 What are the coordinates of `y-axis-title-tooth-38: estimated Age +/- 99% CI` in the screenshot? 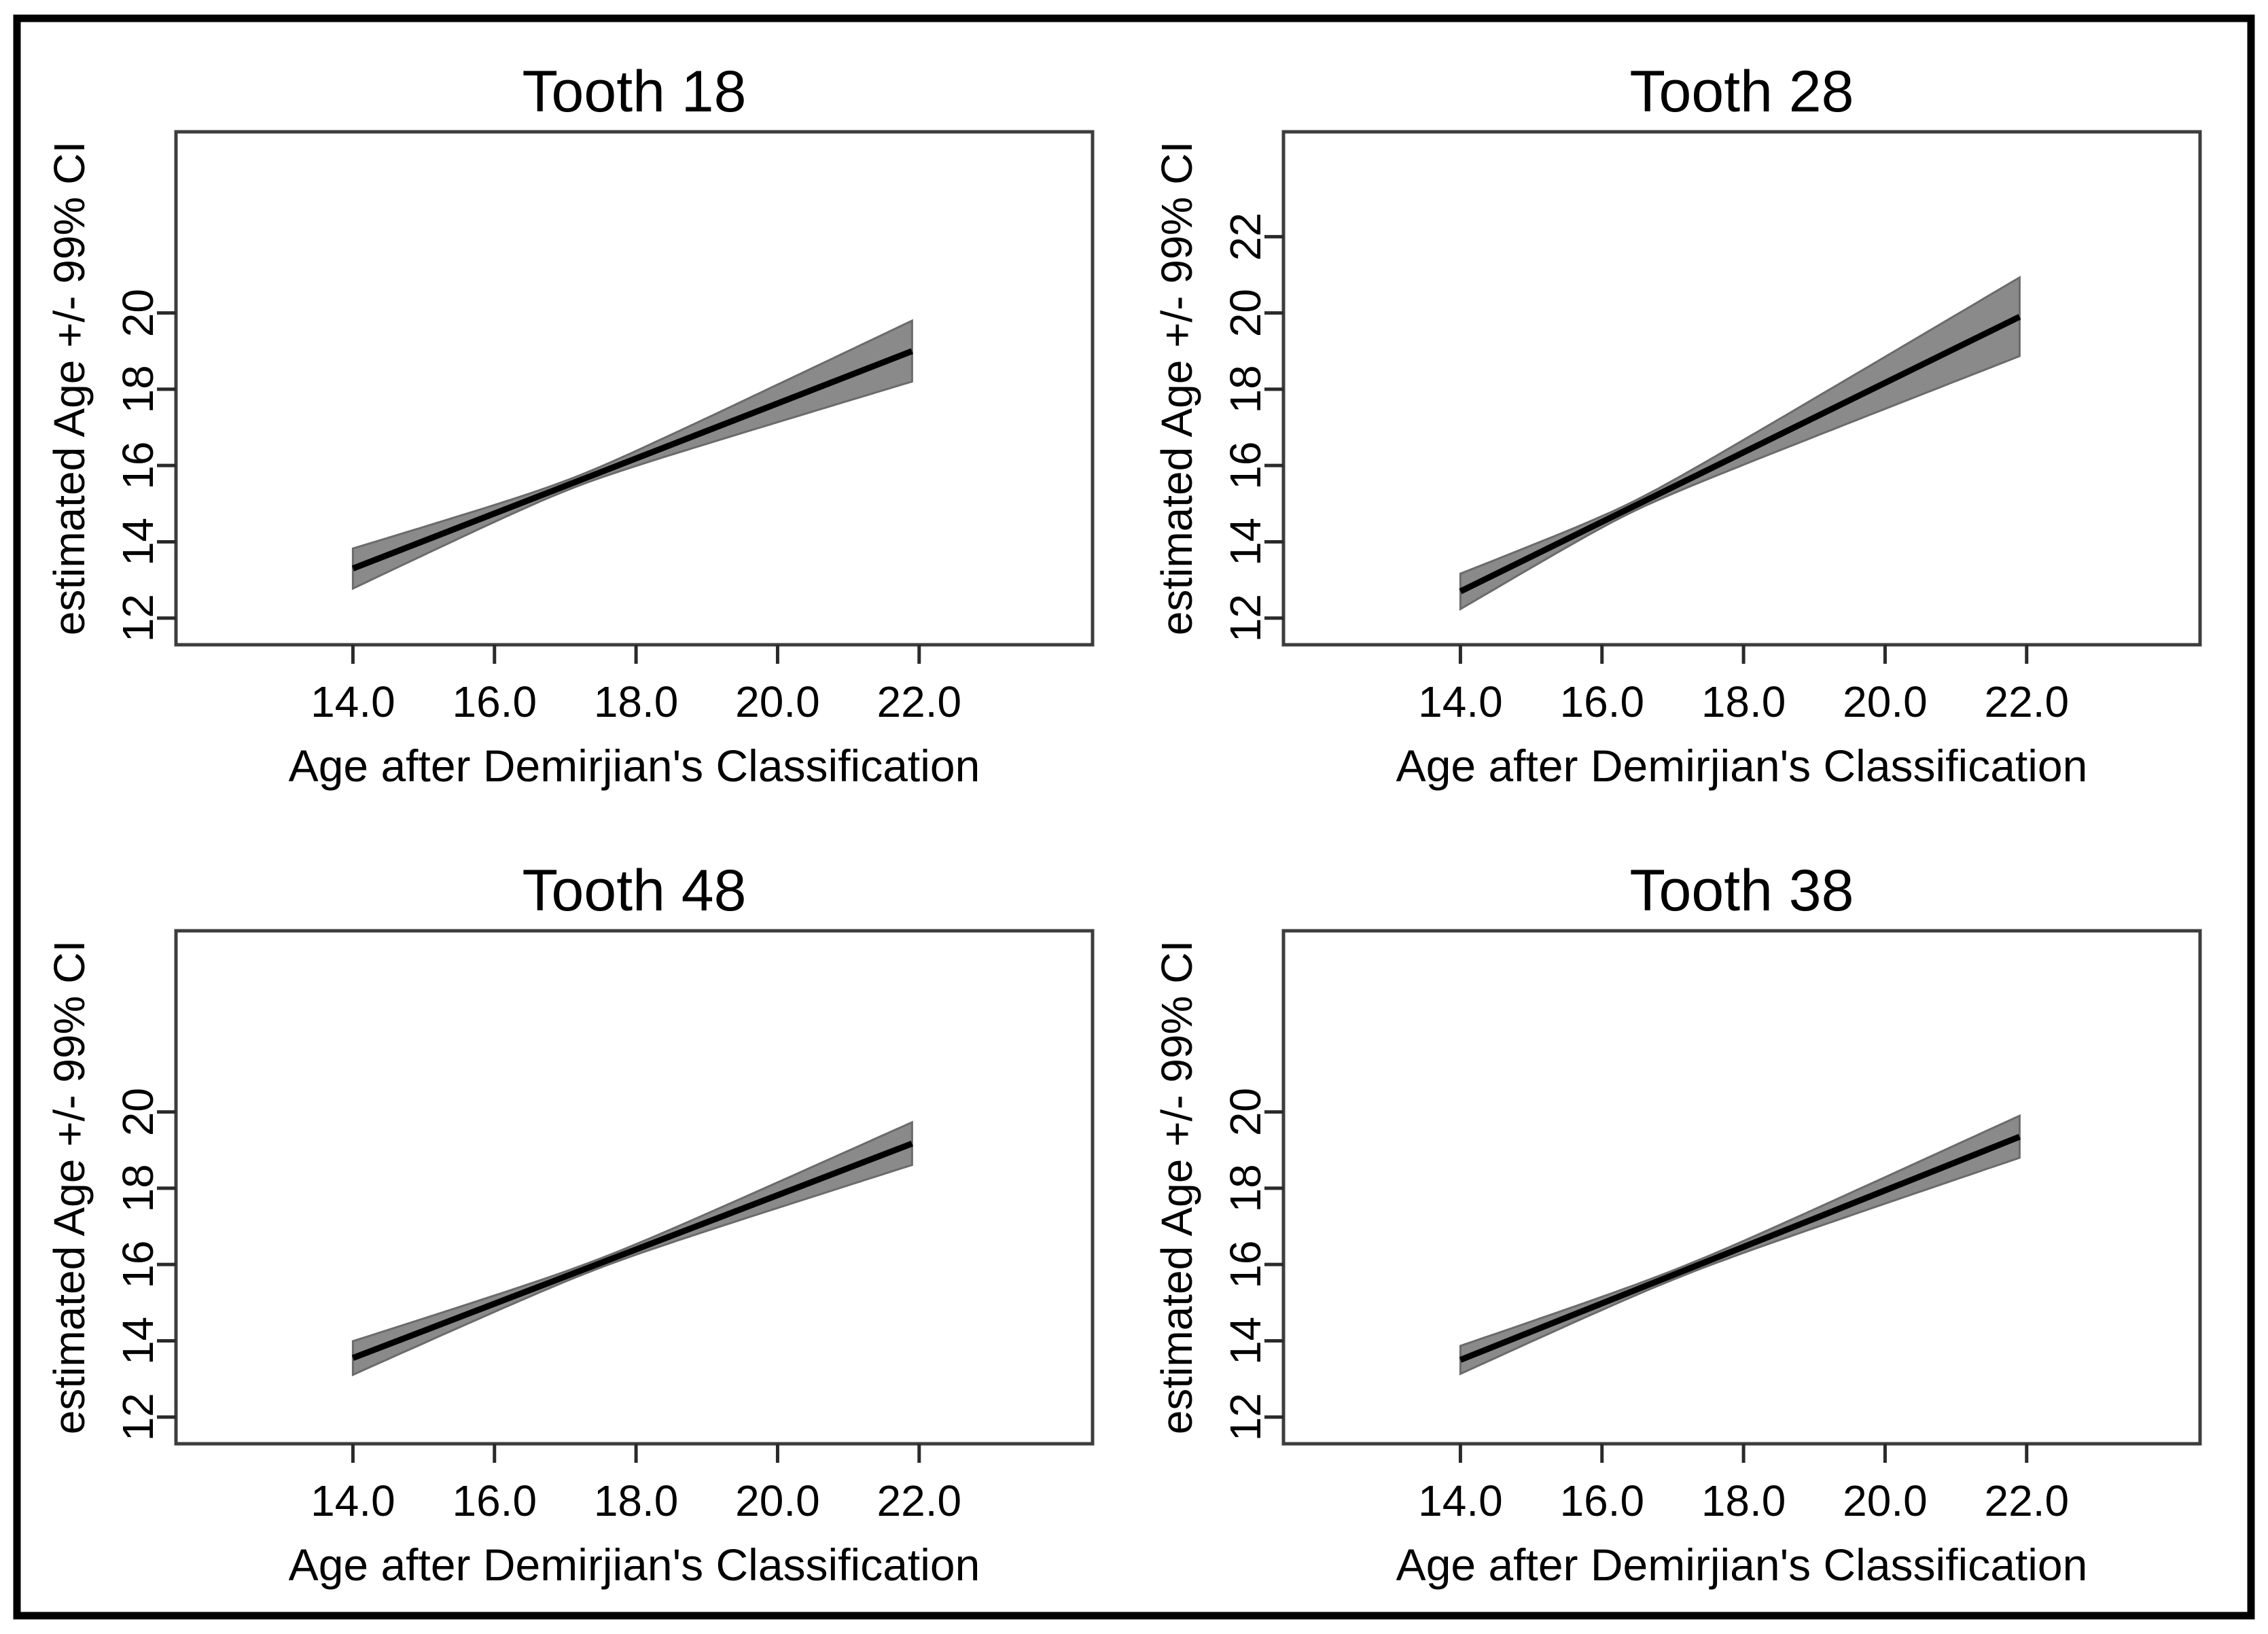 It's located at (1176, 1187).